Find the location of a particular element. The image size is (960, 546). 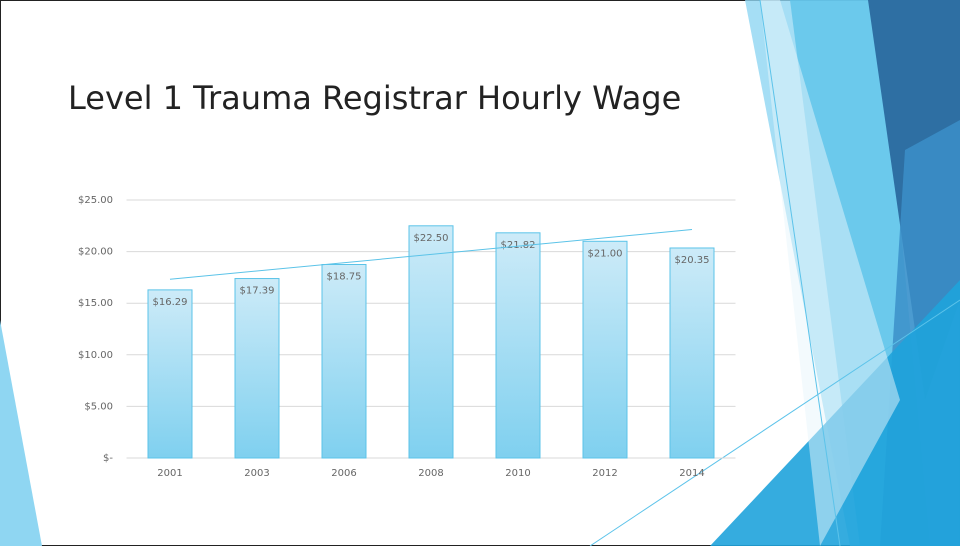

chart-title: Level 1 Trauma Registrar Hourly Wage is located at coordinates (374, 98).